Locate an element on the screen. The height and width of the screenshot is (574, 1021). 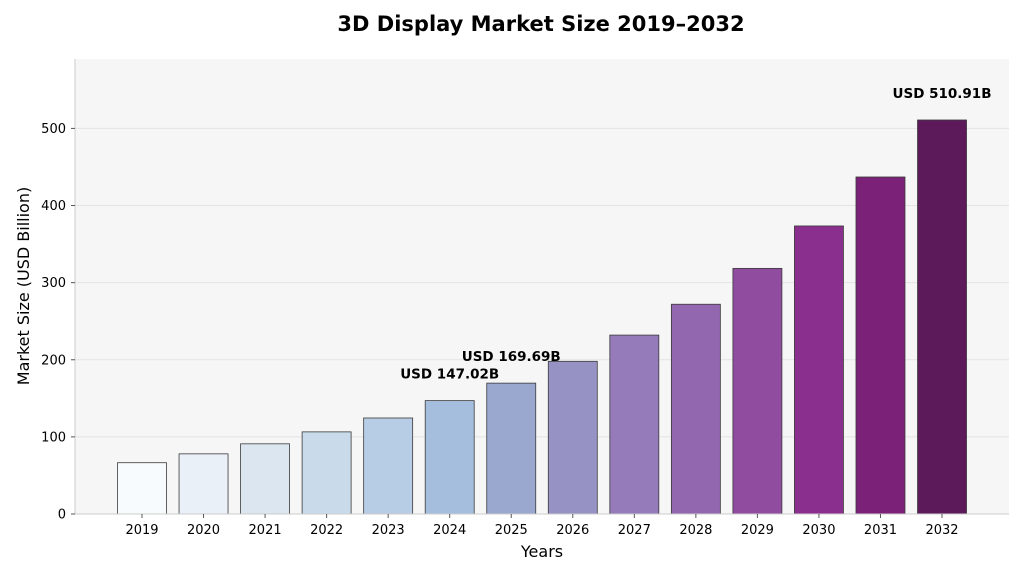
x-tick-label: 2022 is located at coordinates (326, 530).